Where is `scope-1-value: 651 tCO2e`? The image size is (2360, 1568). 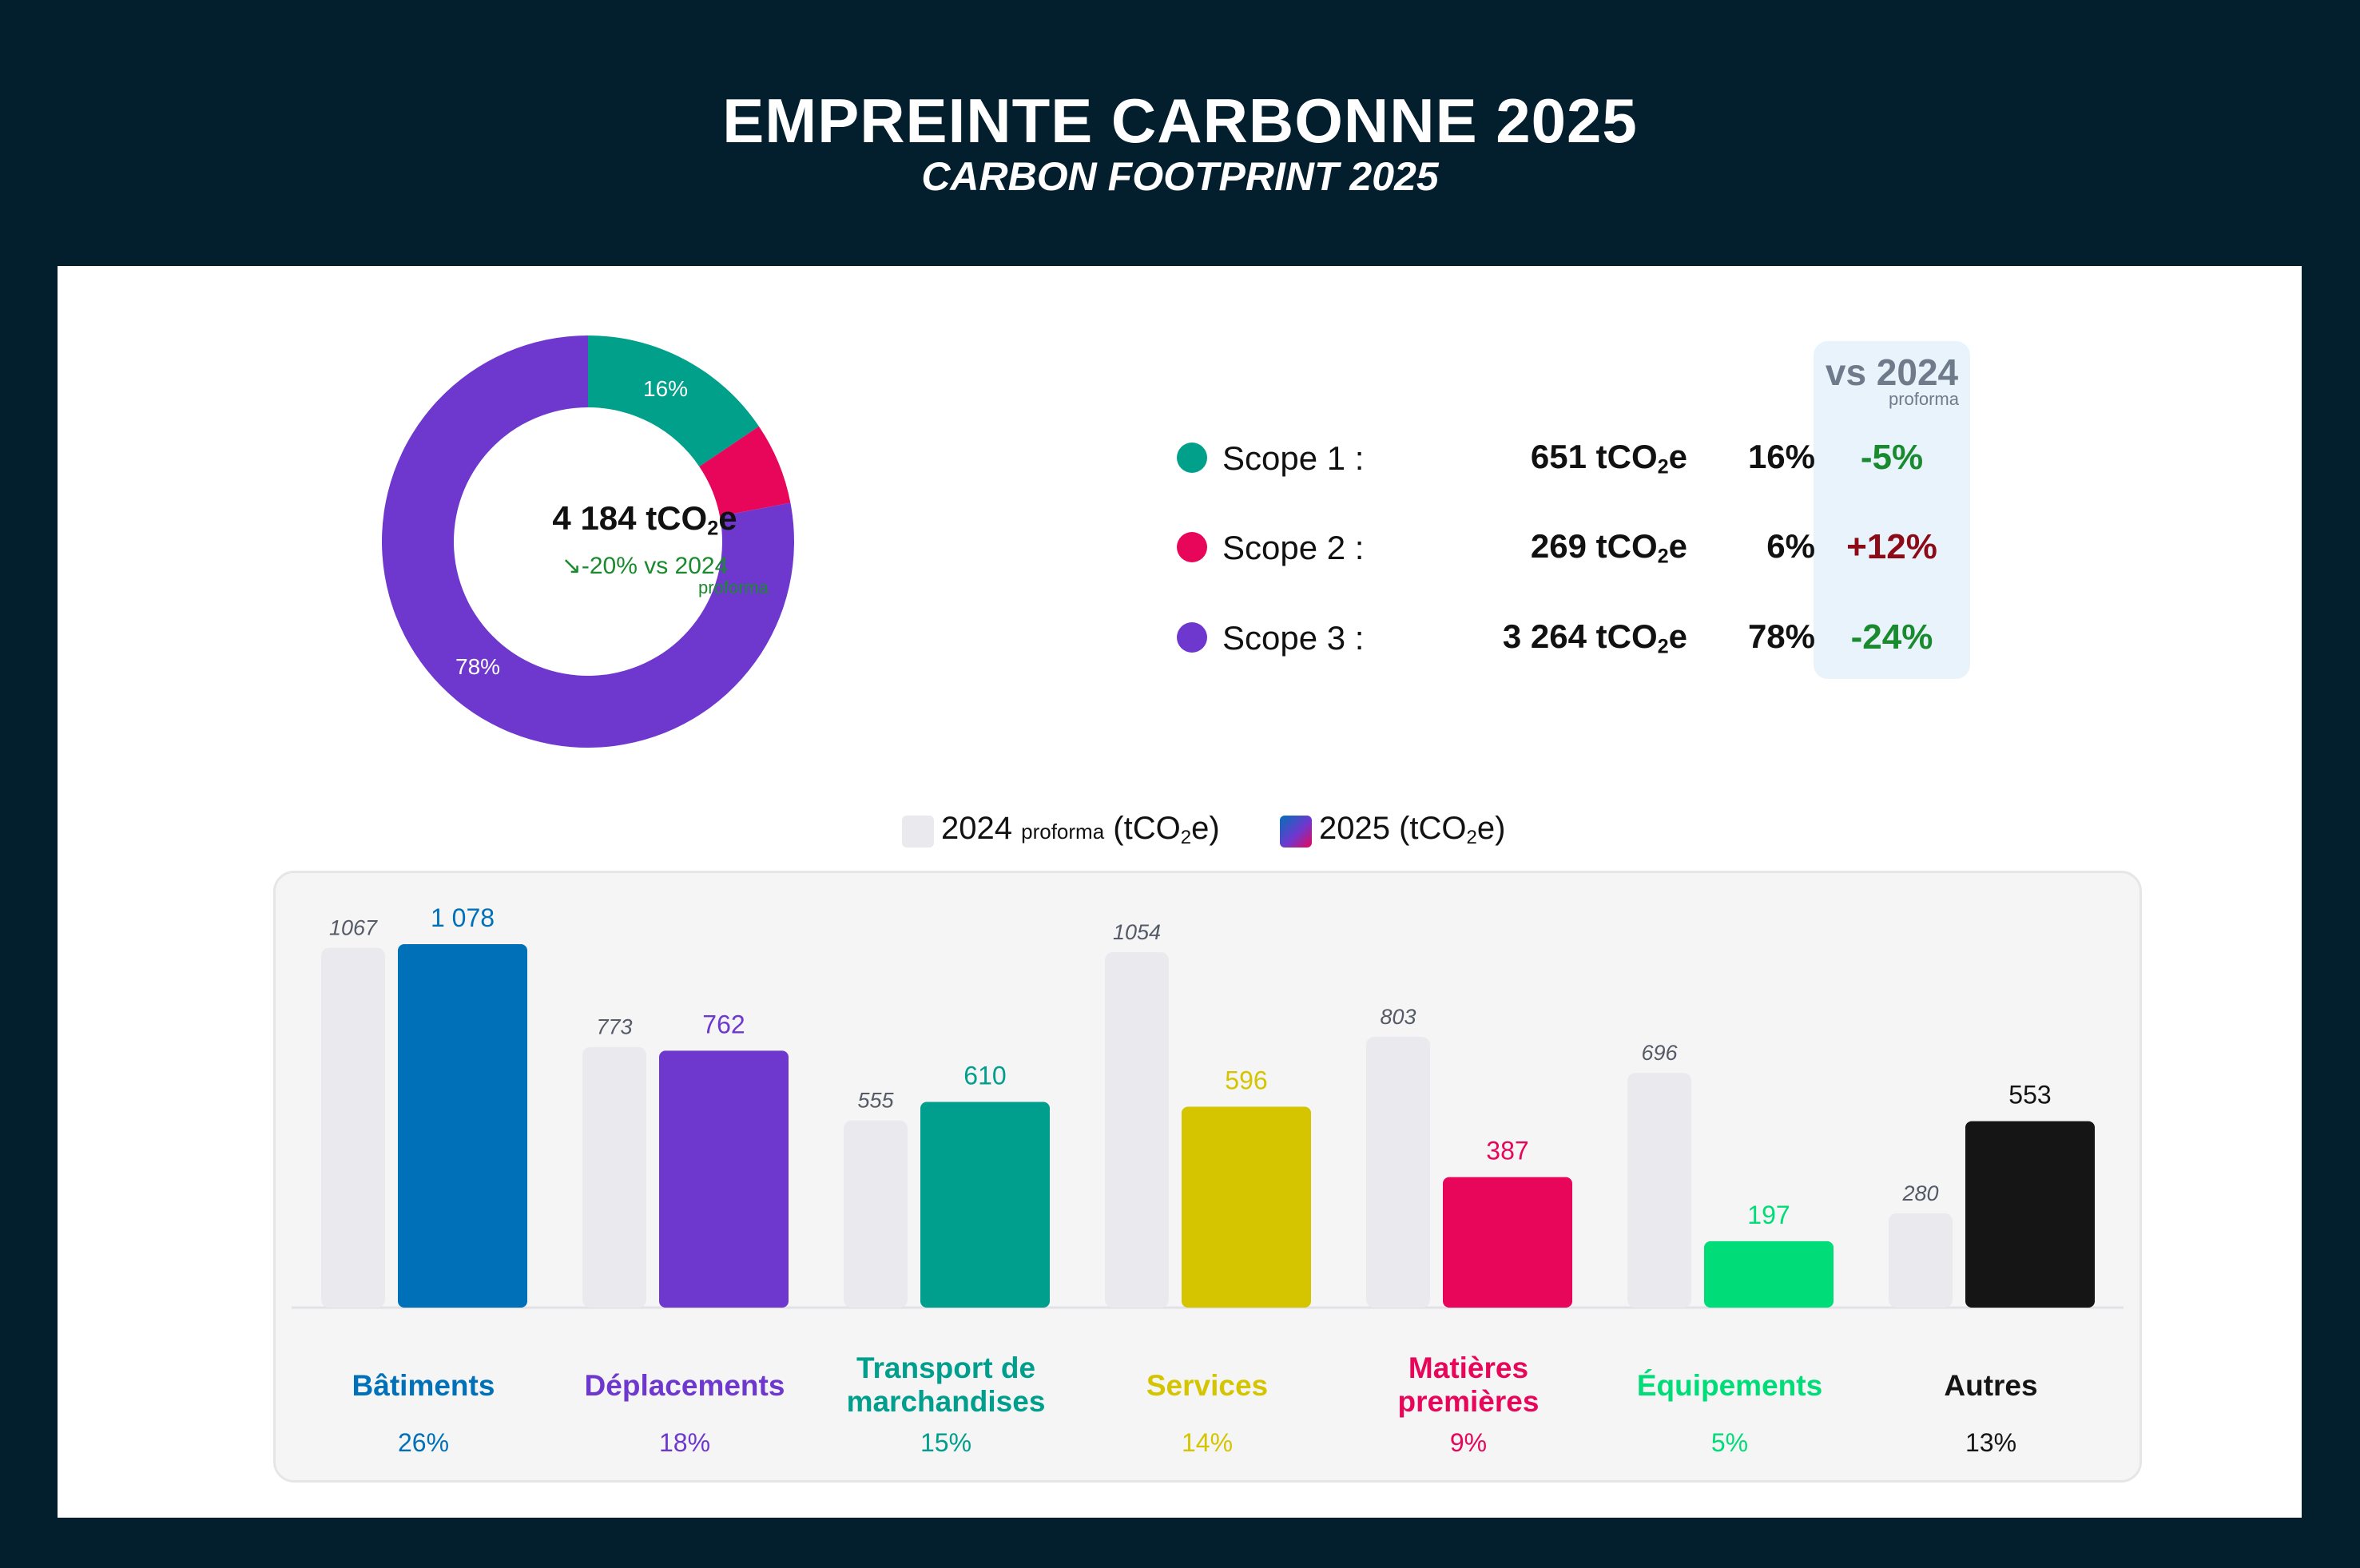 scope-1-value: 651 tCO2e is located at coordinates (1608, 458).